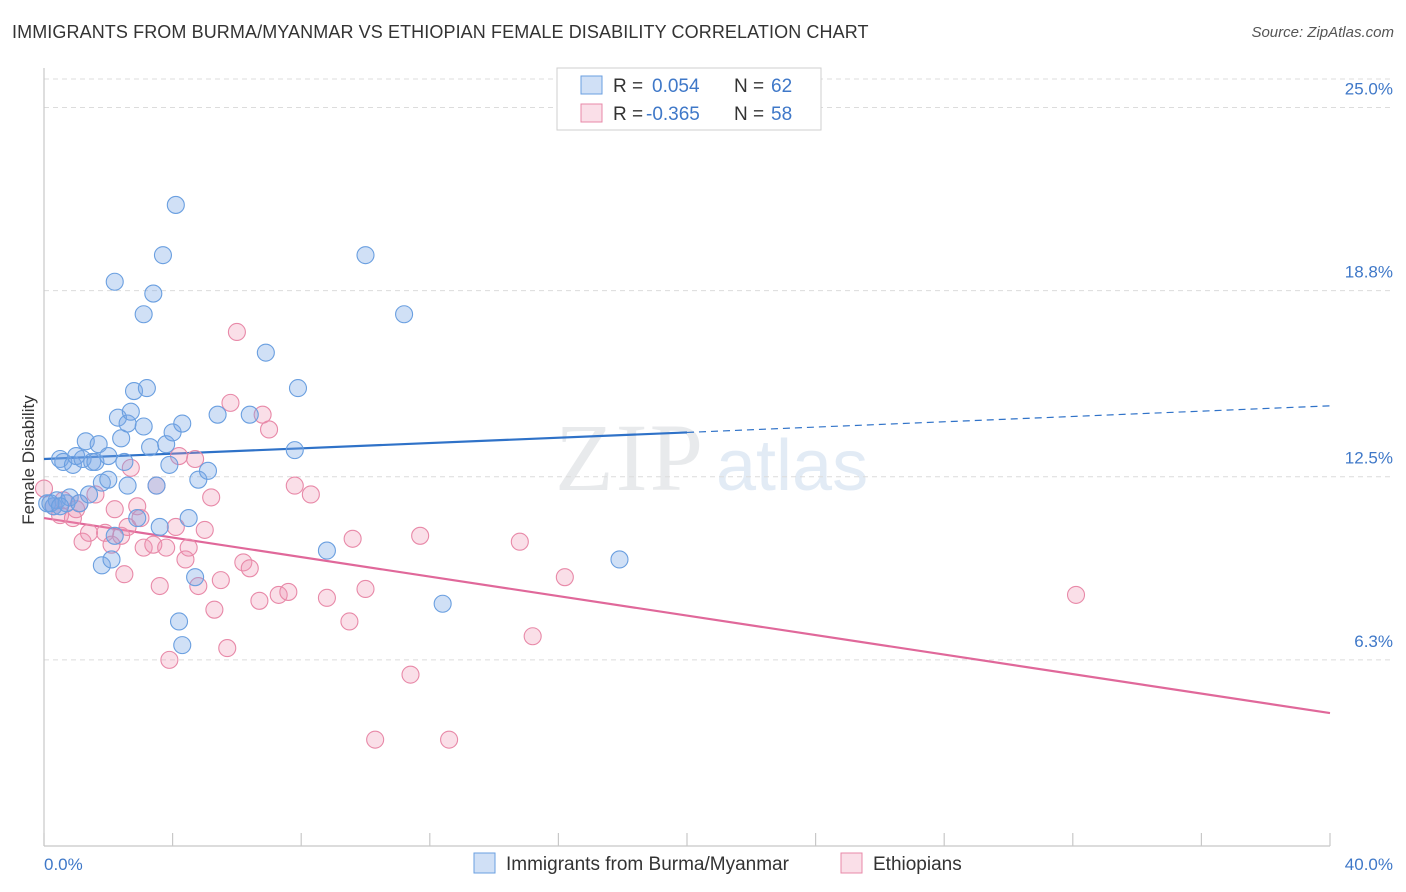 The width and height of the screenshot is (1406, 892). What do you see at coordinates (648, 864) in the screenshot?
I see `legend-label-burma: Immigrants from Burma/Myanmar` at bounding box center [648, 864].